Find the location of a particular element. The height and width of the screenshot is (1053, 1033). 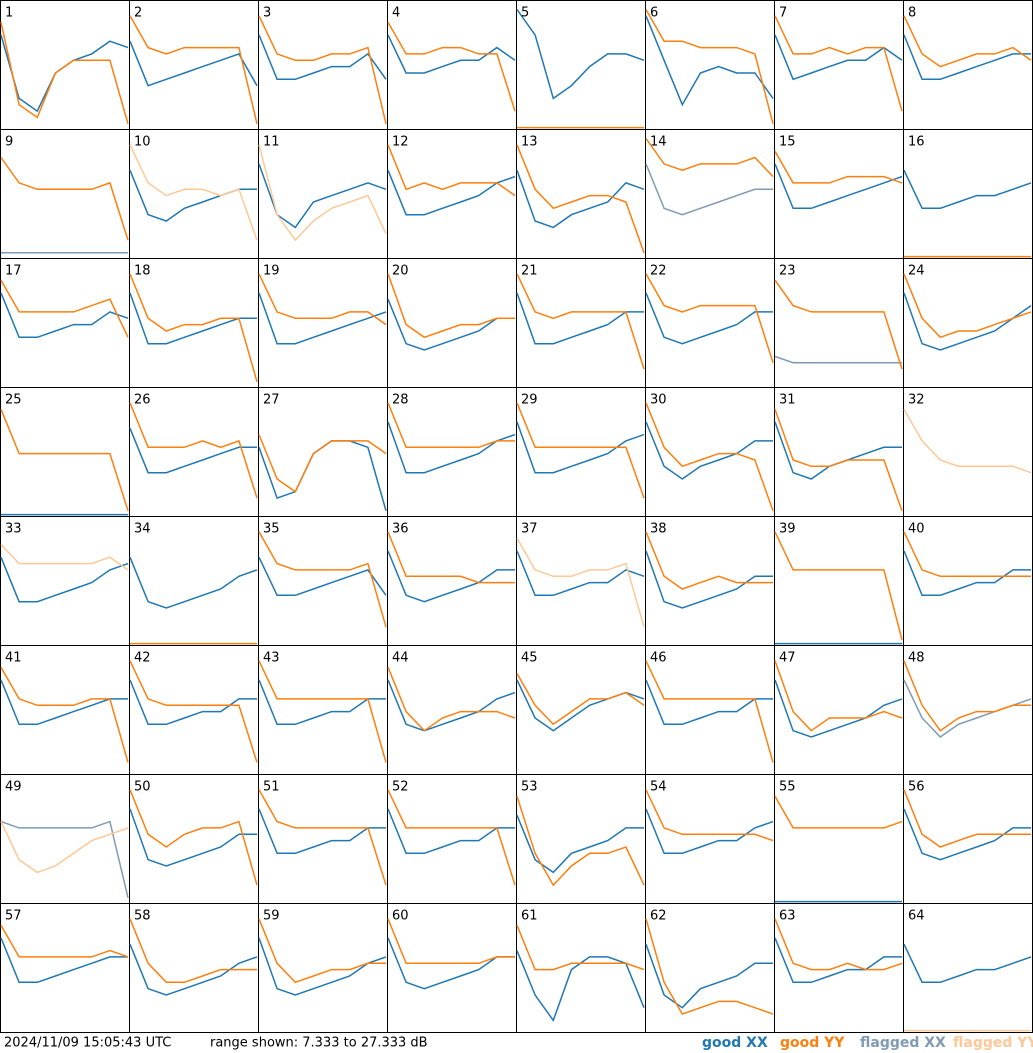

panel-label: 29 is located at coordinates (529, 400).